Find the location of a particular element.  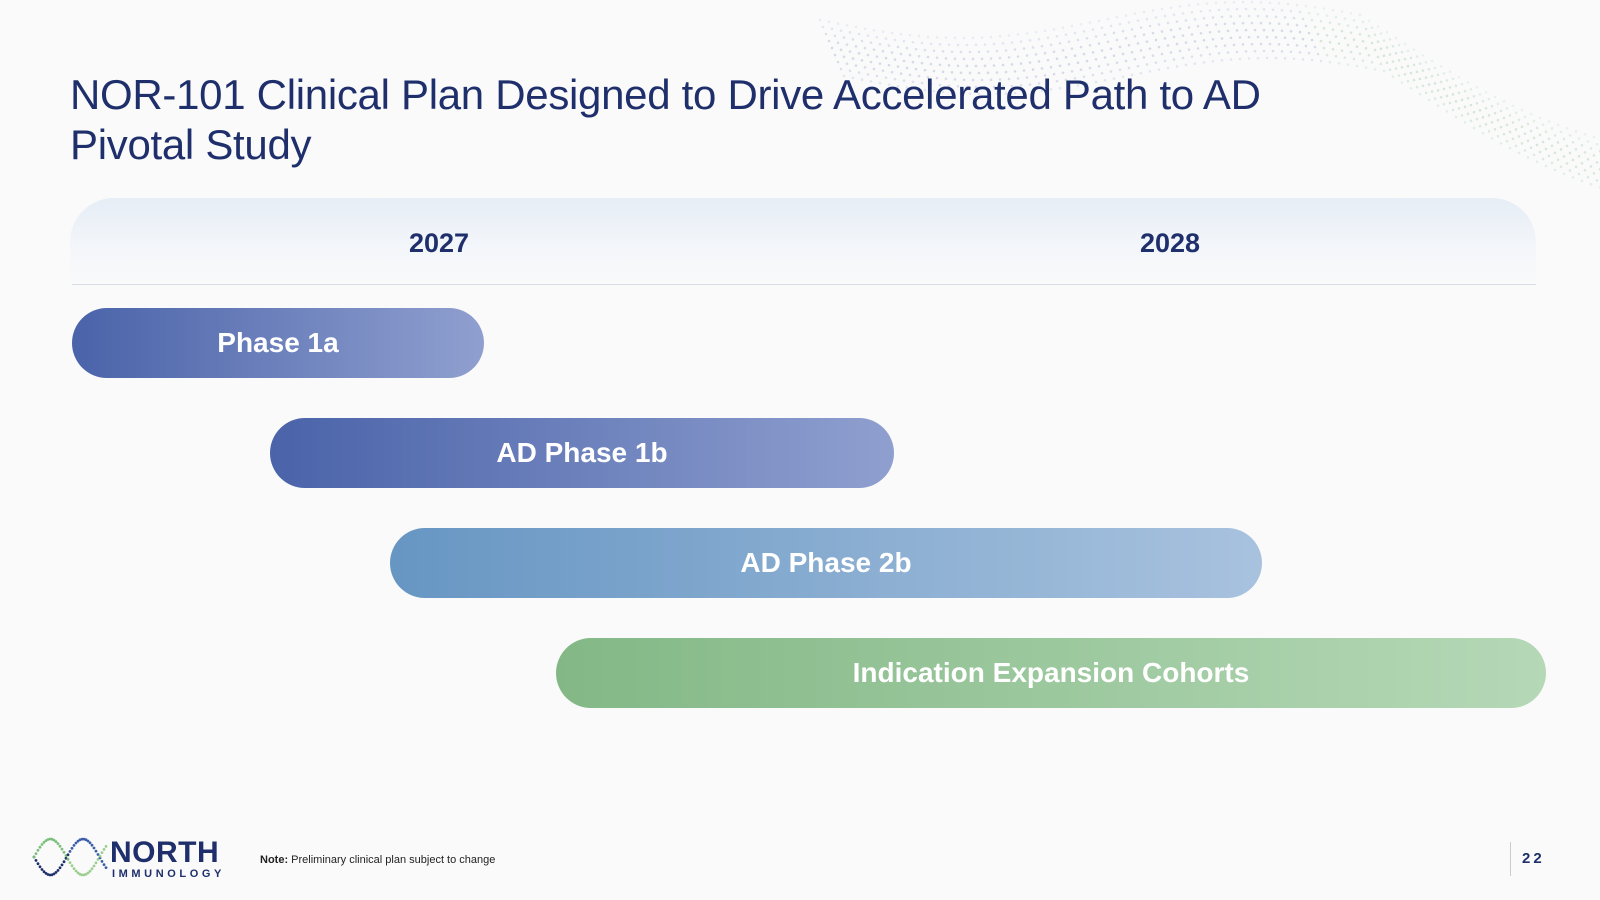

phase-1a-bar: Phase 1a is located at coordinates (278, 343).